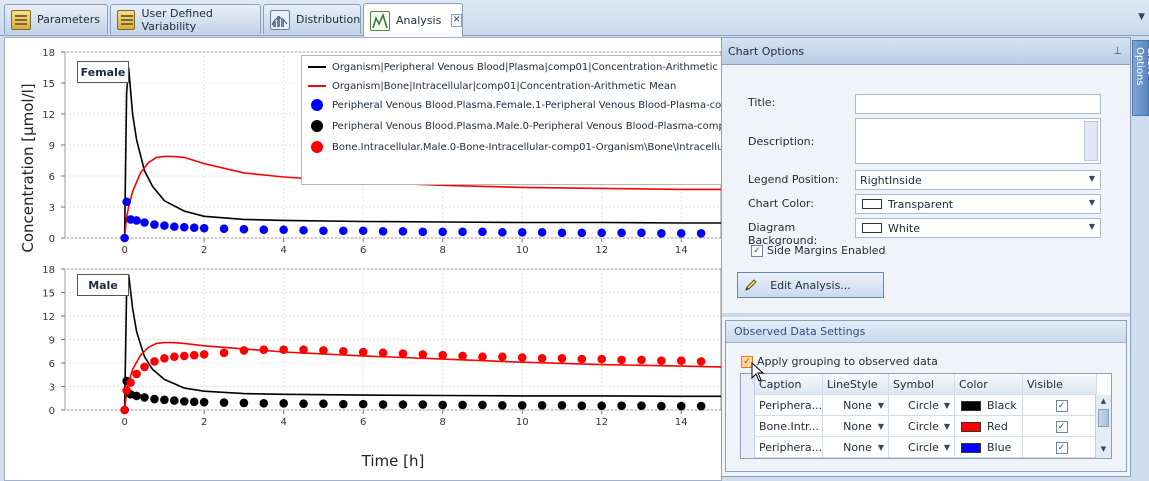  What do you see at coordinates (799, 331) in the screenshot?
I see `observed-data-title: Observed Data Settings` at bounding box center [799, 331].